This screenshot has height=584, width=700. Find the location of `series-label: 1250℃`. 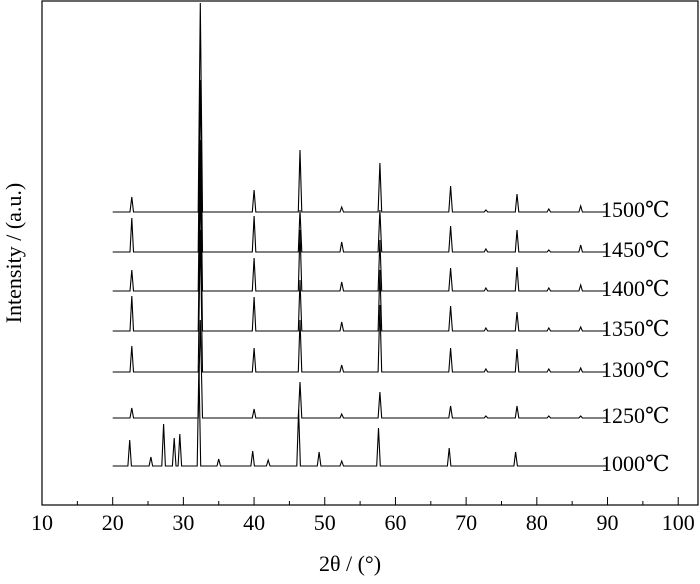

series-label: 1250℃ is located at coordinates (635, 415).